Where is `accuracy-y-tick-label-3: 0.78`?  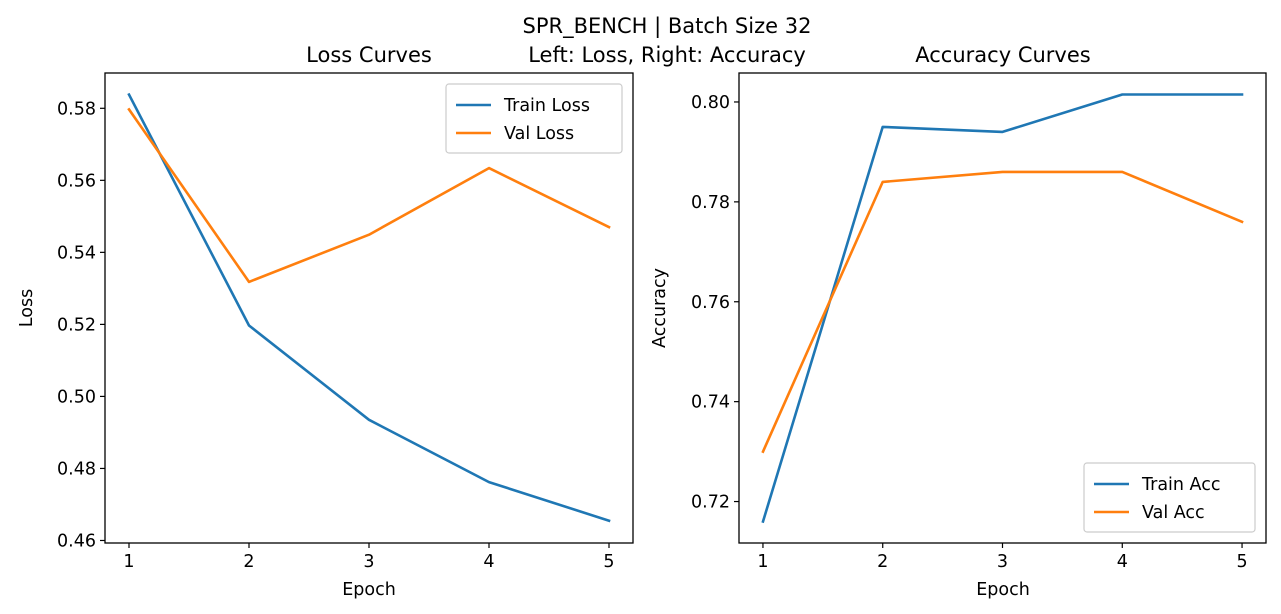
accuracy-y-tick-label-3: 0.78 is located at coordinates (710, 203).